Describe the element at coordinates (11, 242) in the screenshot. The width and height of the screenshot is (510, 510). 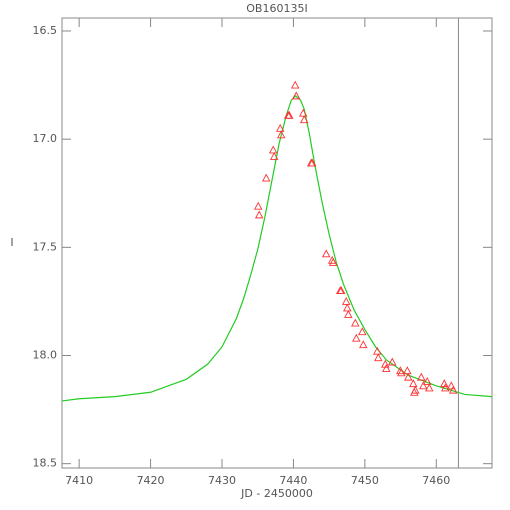
I see `y-axis-label: I` at that location.